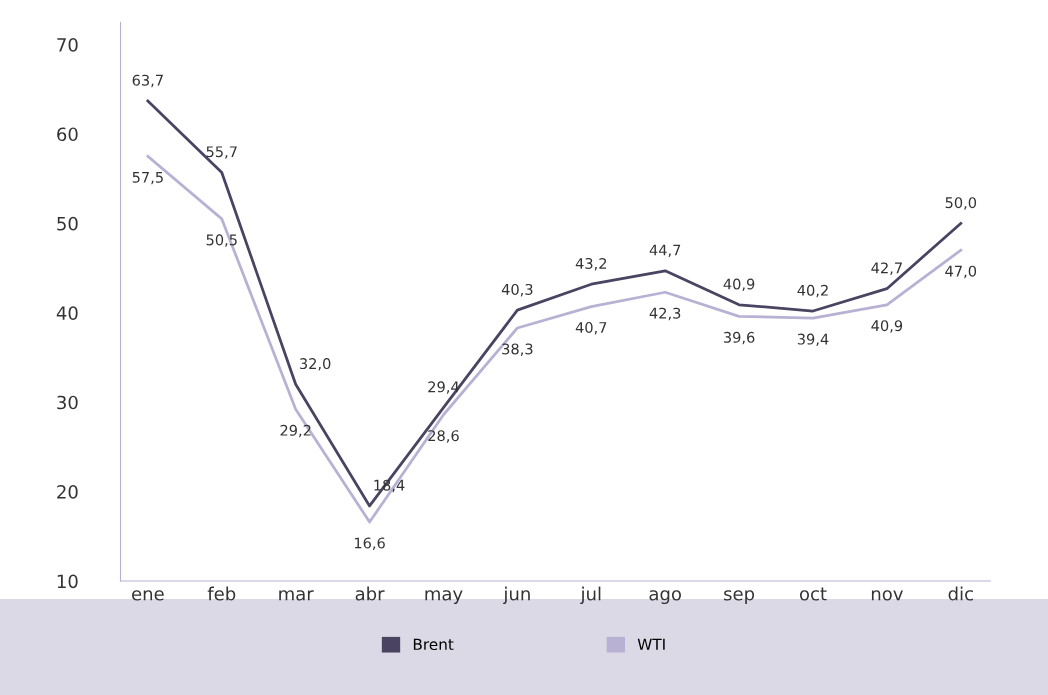 This screenshot has width=1048, height=695. I want to click on data-label: 38,3, so click(517, 349).